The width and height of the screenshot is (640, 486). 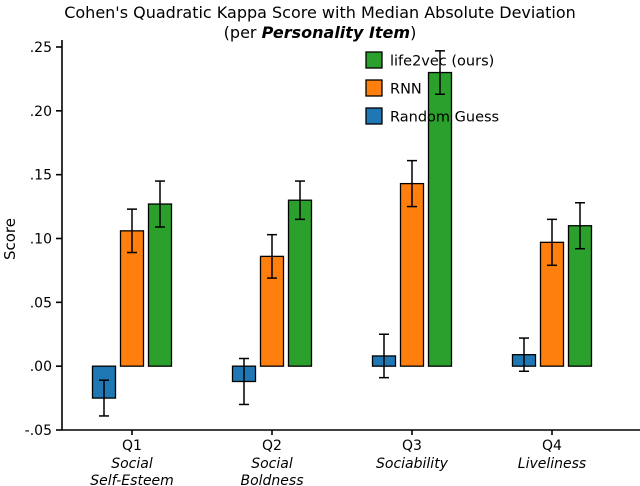 I want to click on x-tick-label: Q2, so click(x=272, y=446).